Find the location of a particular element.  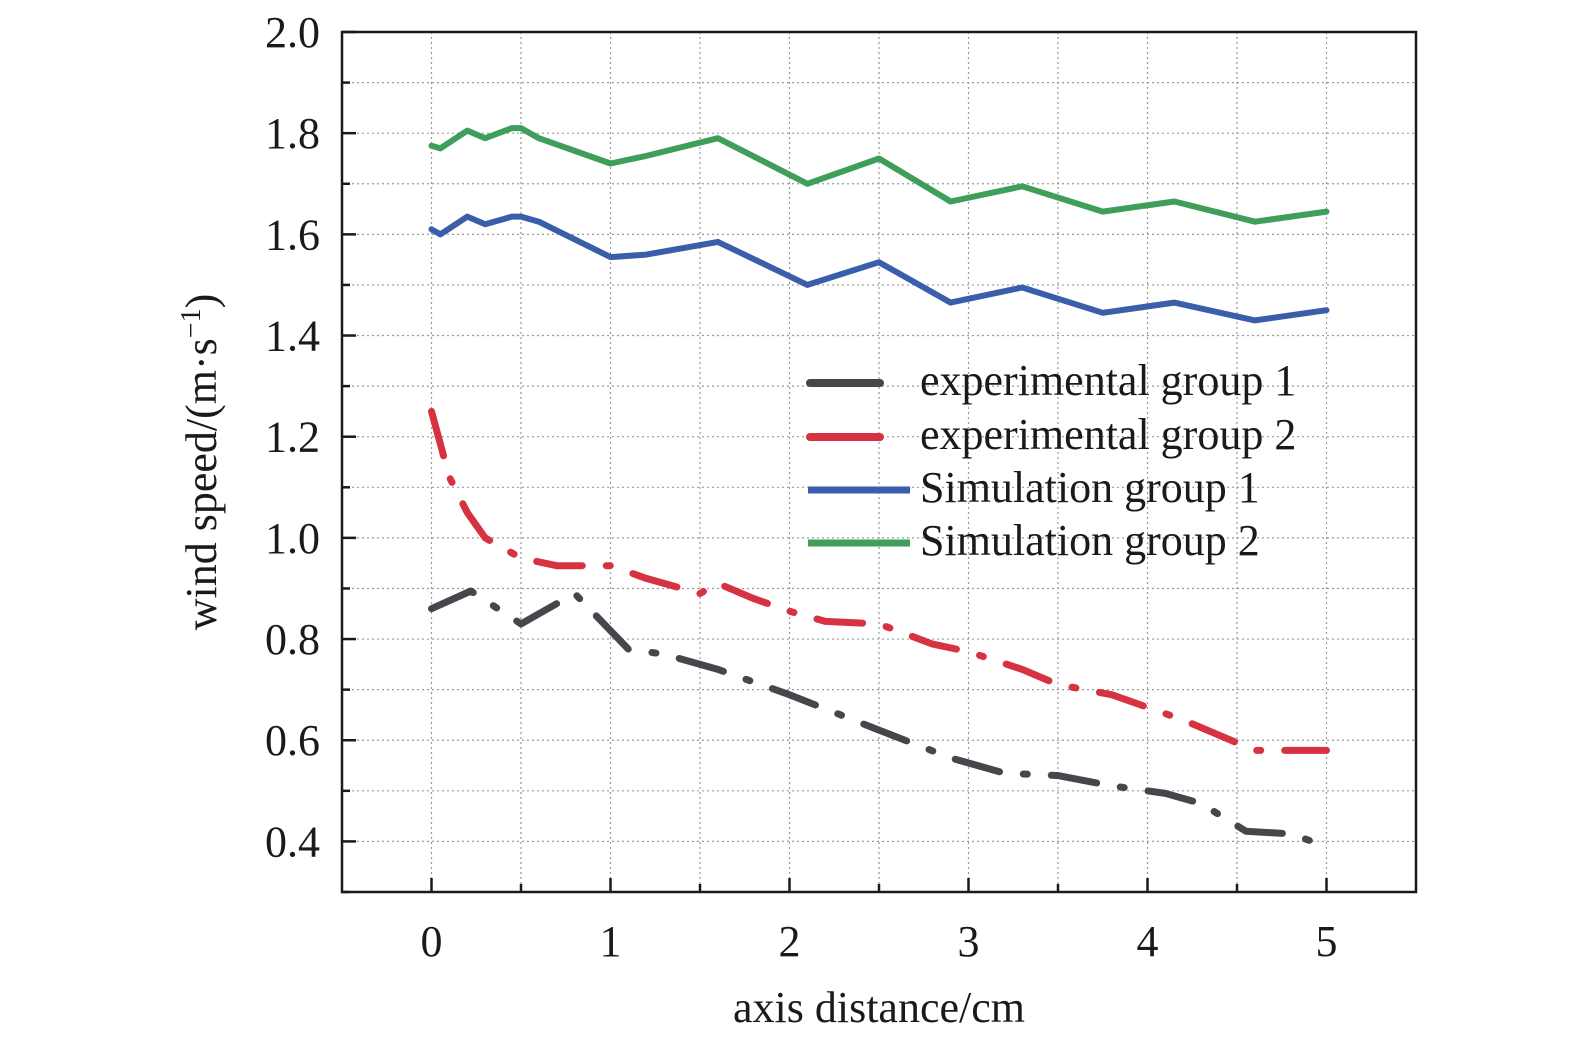

y-tick-label: 0.8 is located at coordinates (292, 639).